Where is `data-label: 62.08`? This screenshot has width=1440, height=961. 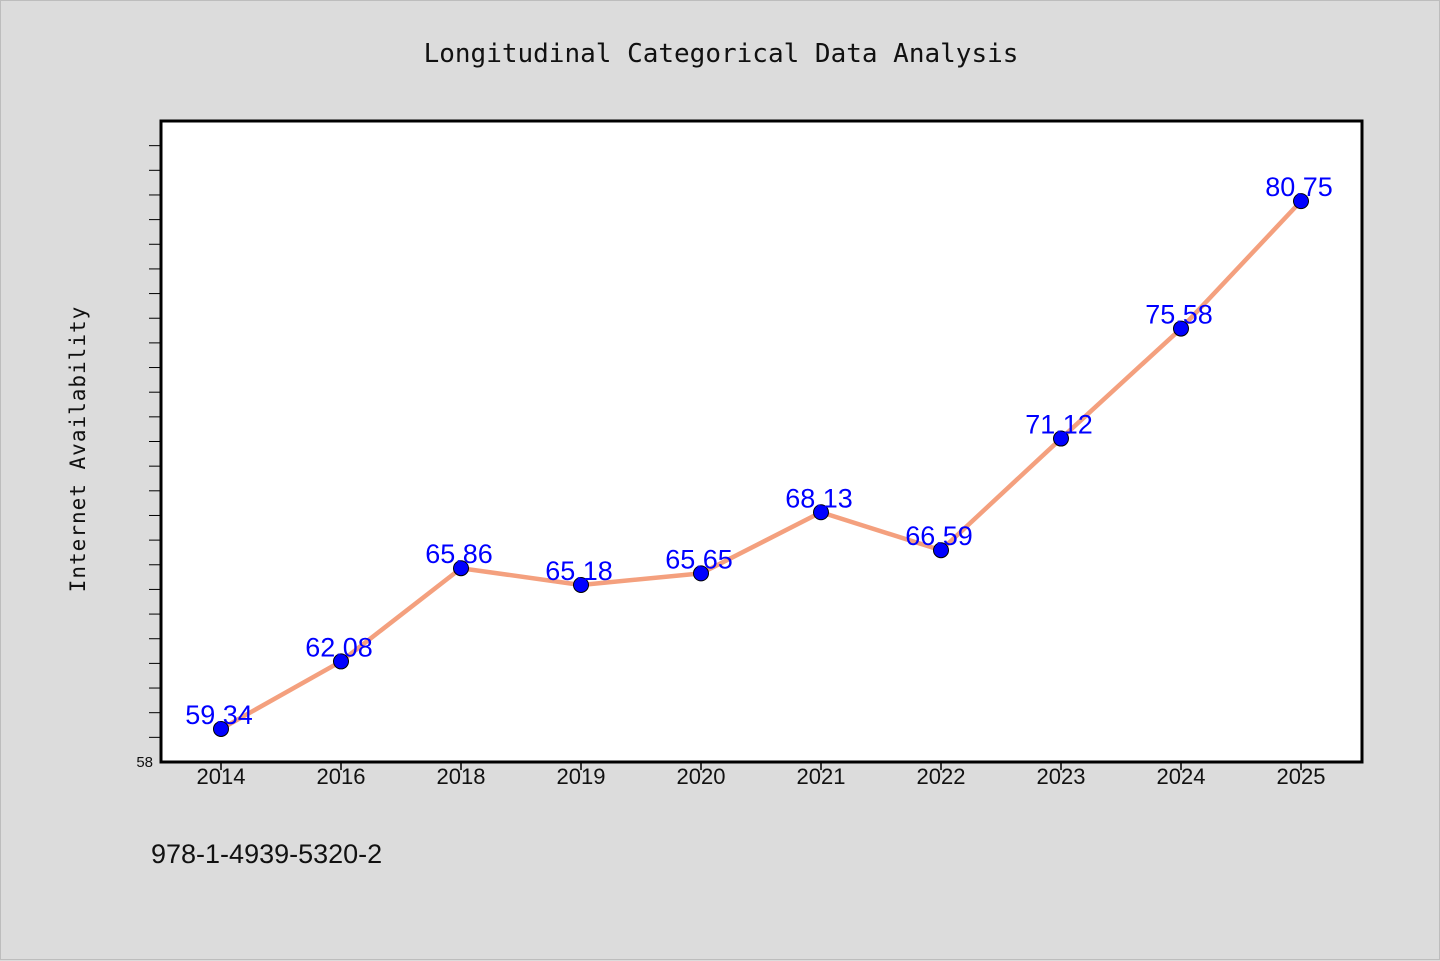
data-label: 62.08 is located at coordinates (339, 647).